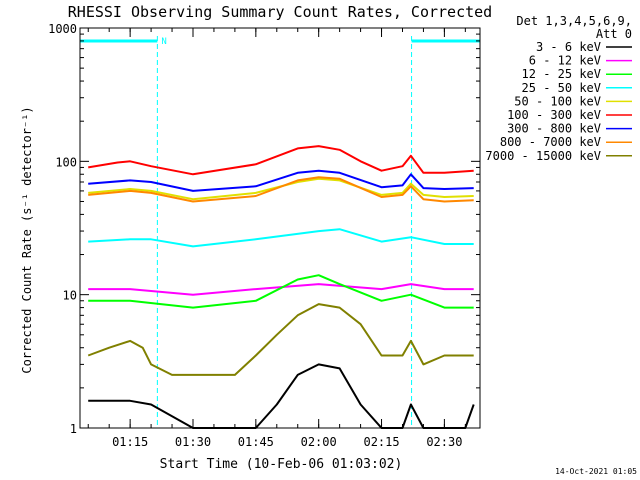  What do you see at coordinates (319, 442) in the screenshot?
I see `x-tick-label-3: 02:00` at bounding box center [319, 442].